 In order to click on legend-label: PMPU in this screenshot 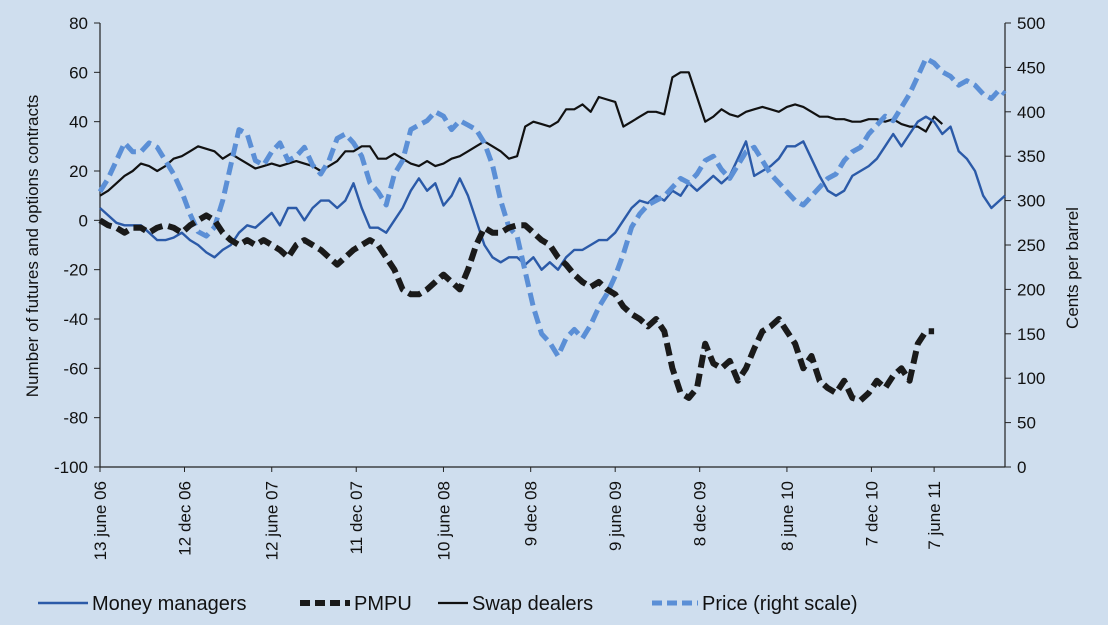, I will do `click(383, 604)`.